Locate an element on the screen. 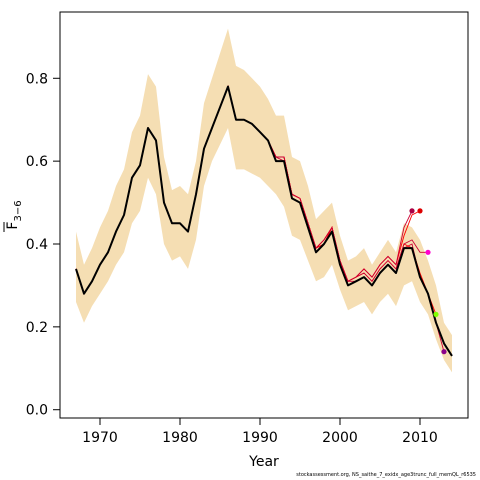 Image resolution: width=480 pixels, height=480 pixels. x-axis: 1970 1980 1990 2000 2010 is located at coordinates (260, 432).